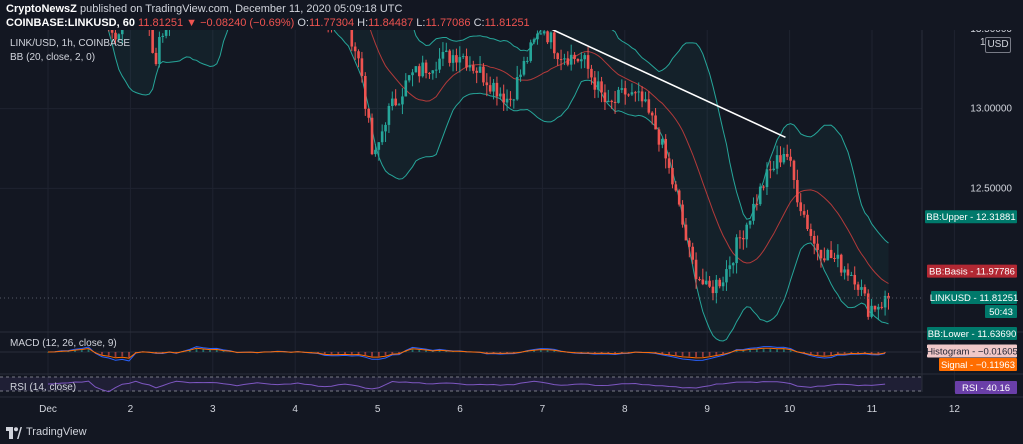 This screenshot has height=444, width=1023. I want to click on time-label: 7, so click(543, 409).